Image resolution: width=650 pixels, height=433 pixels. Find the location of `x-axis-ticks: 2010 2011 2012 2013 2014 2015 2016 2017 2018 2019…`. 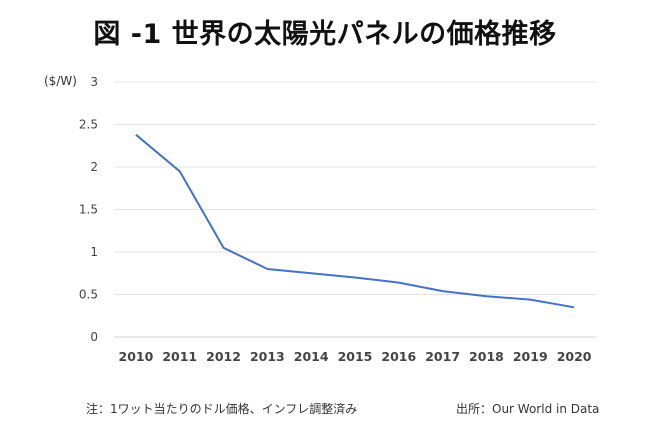

x-axis-ticks: 2010 2011 2012 2013 2014 2015 2016 2017 2018 2019… is located at coordinates (355, 356).